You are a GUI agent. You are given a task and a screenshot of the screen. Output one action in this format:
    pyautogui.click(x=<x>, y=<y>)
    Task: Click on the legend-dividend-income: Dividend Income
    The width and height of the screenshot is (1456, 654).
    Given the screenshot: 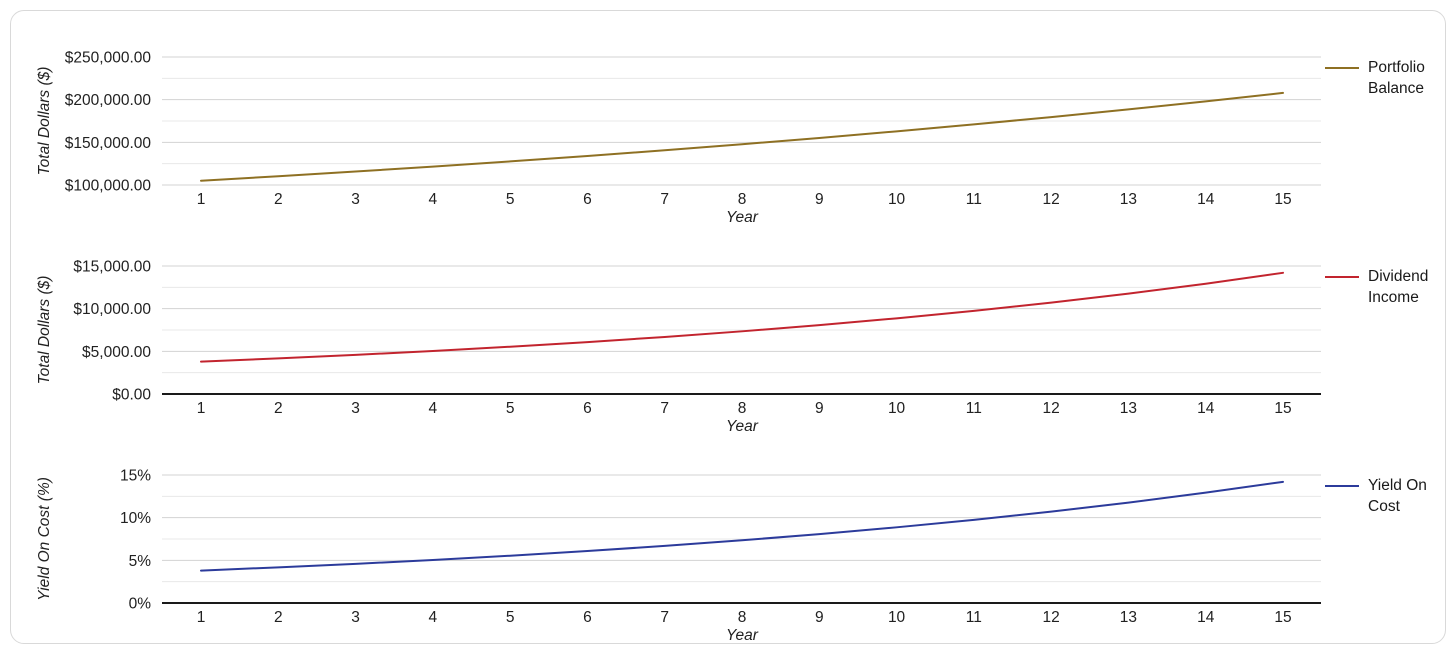 What is the action you would take?
    pyautogui.click(x=1390, y=287)
    